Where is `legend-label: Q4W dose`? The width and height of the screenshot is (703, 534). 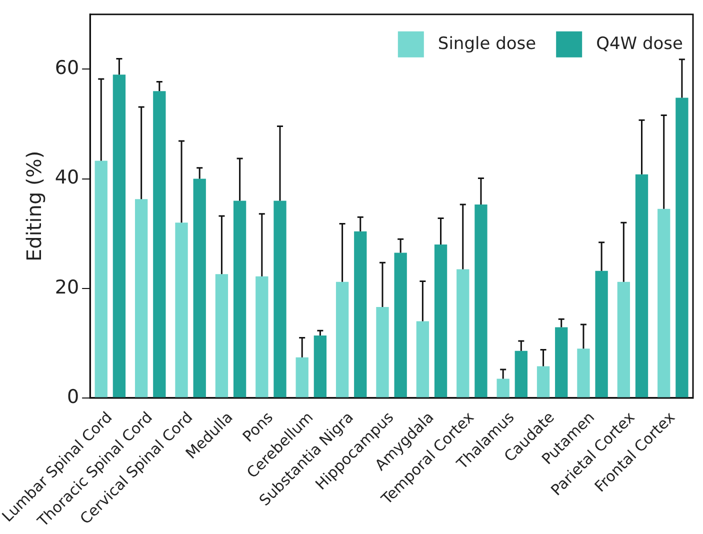
legend-label: Q4W dose is located at coordinates (640, 44).